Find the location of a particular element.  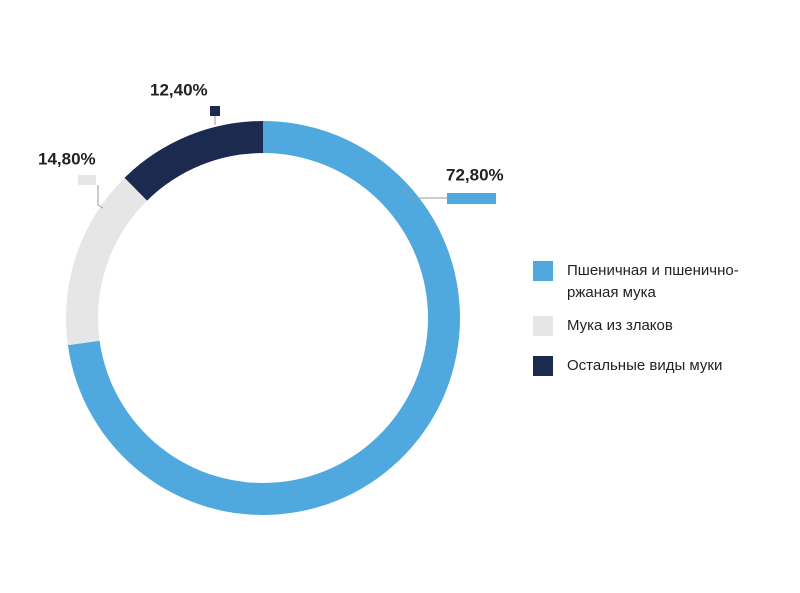

legend-item: Пшеничная и пшенично-ржаная мука is located at coordinates (653, 282).